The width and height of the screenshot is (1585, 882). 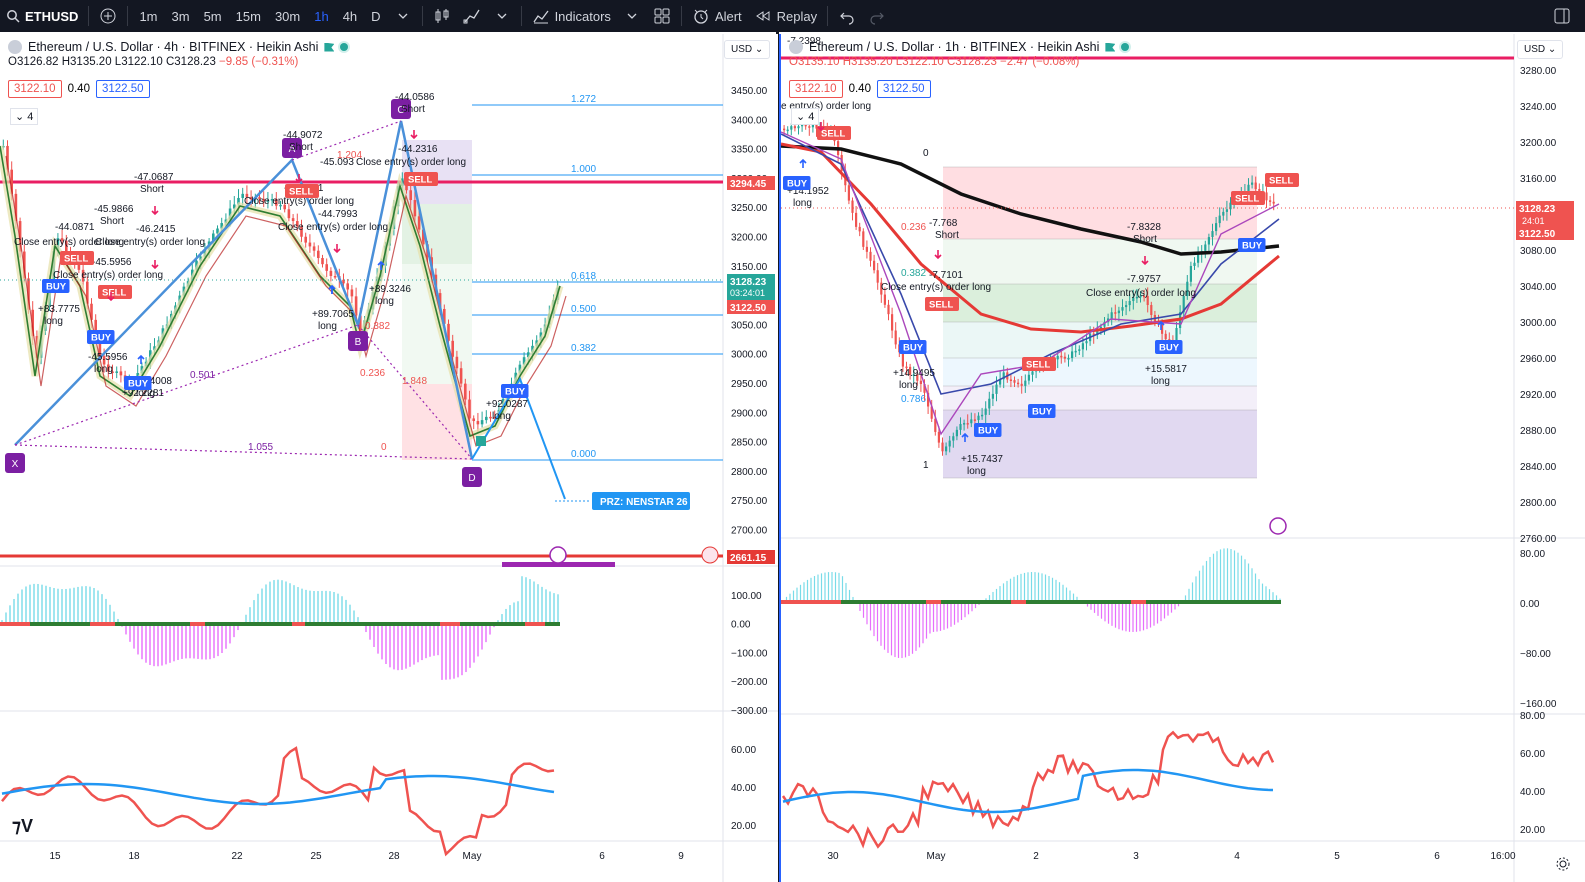 I want to click on gear-icon, so click(x=1563, y=864).